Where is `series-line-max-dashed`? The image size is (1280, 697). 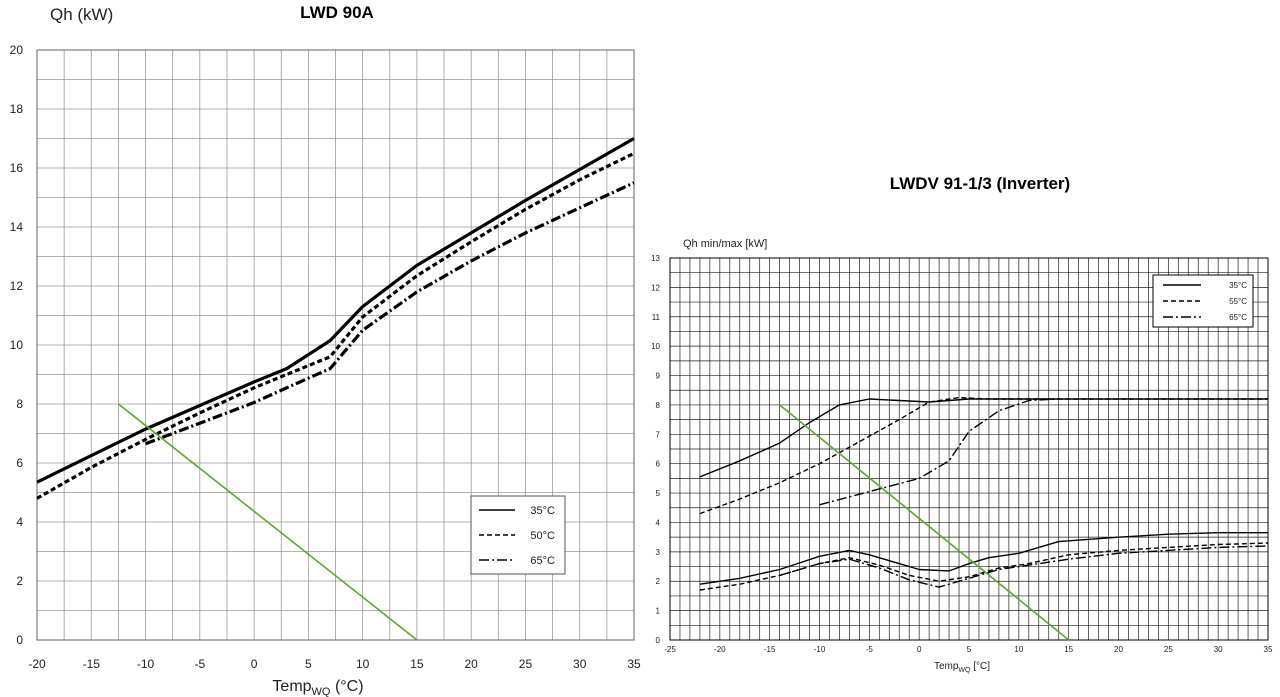 series-line-max-dashed is located at coordinates (983, 455).